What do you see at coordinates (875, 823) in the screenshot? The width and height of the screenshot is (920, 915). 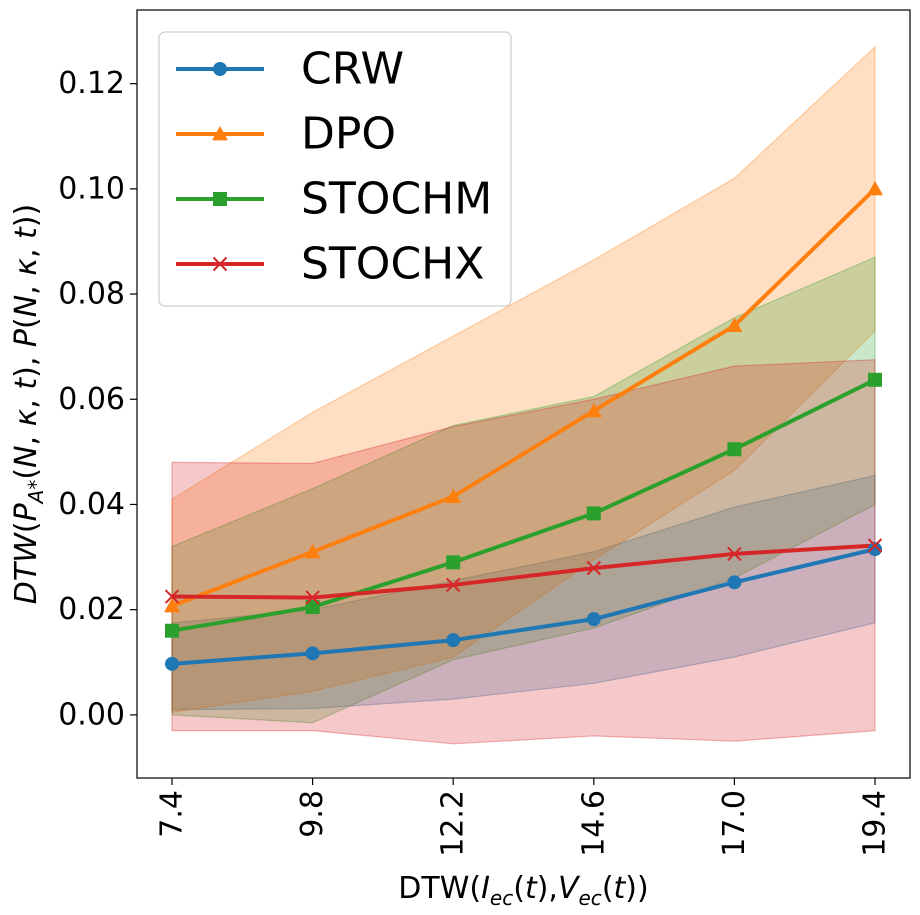 I see `x-tick-label: 19.4` at bounding box center [875, 823].